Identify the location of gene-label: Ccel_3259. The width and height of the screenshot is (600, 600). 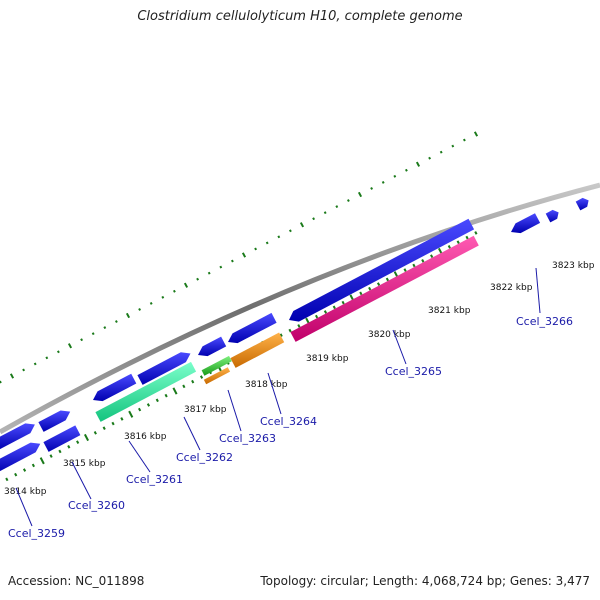
(36, 533).